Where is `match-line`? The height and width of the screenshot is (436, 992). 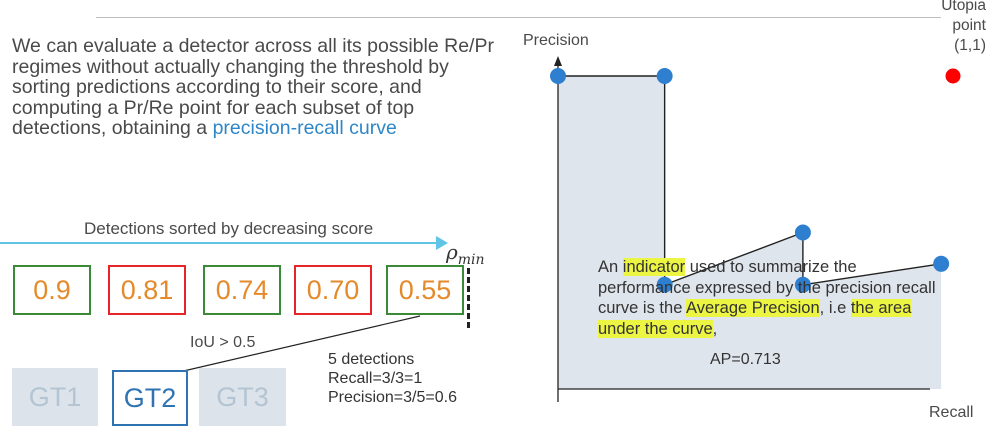 match-line is located at coordinates (291, 346).